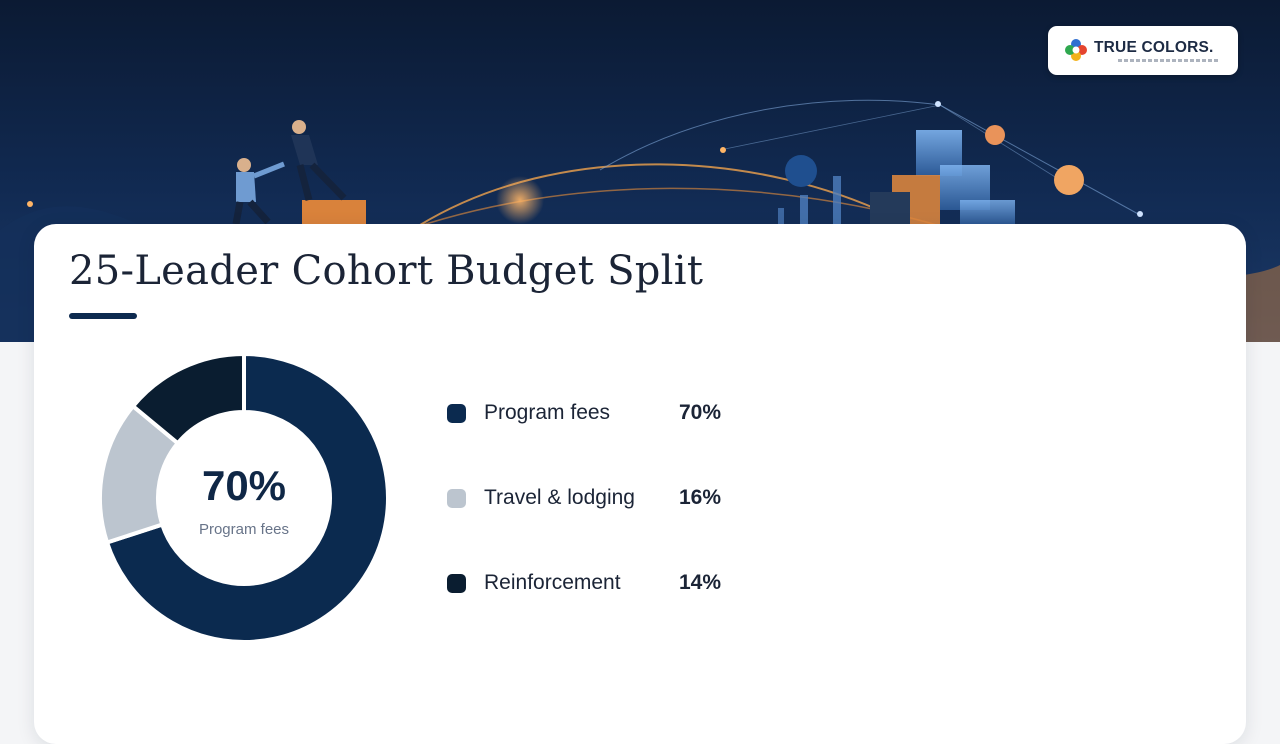  What do you see at coordinates (188, 400) in the screenshot?
I see `donut-segment-reinforcement` at bounding box center [188, 400].